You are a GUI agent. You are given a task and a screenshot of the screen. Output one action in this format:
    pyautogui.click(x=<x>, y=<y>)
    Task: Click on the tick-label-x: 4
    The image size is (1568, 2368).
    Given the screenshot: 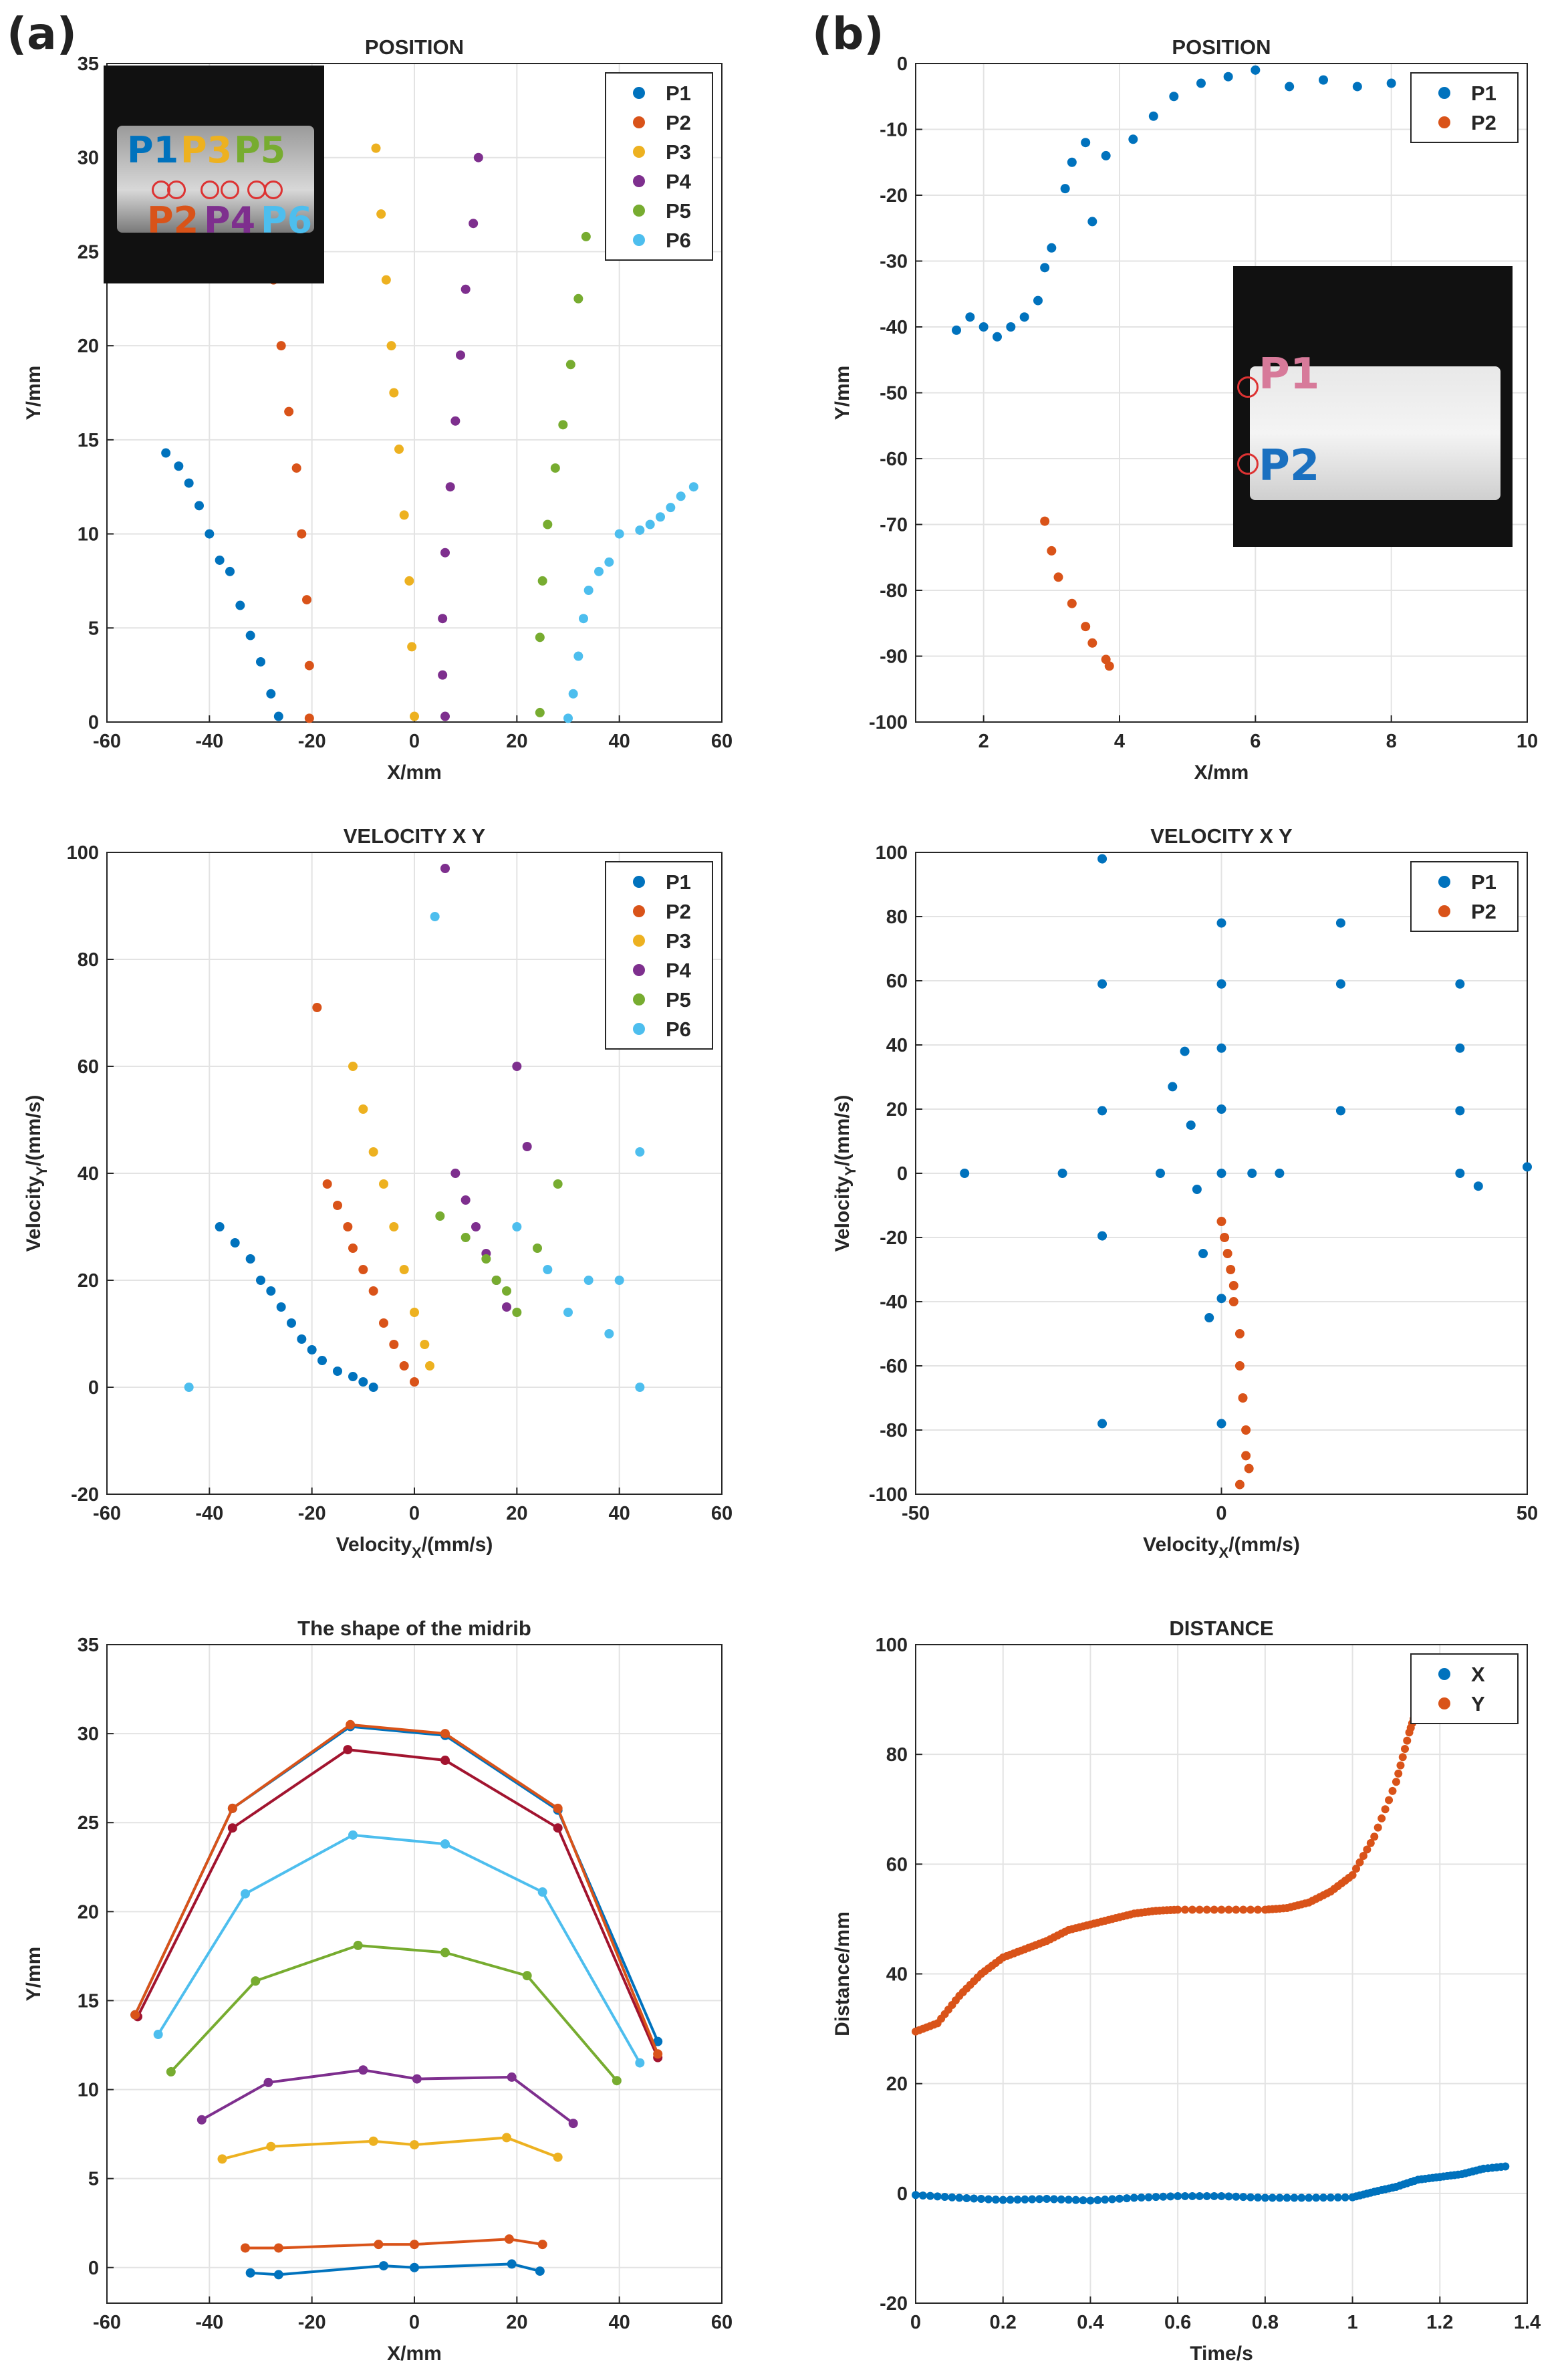 What is the action you would take?
    pyautogui.click(x=1119, y=741)
    